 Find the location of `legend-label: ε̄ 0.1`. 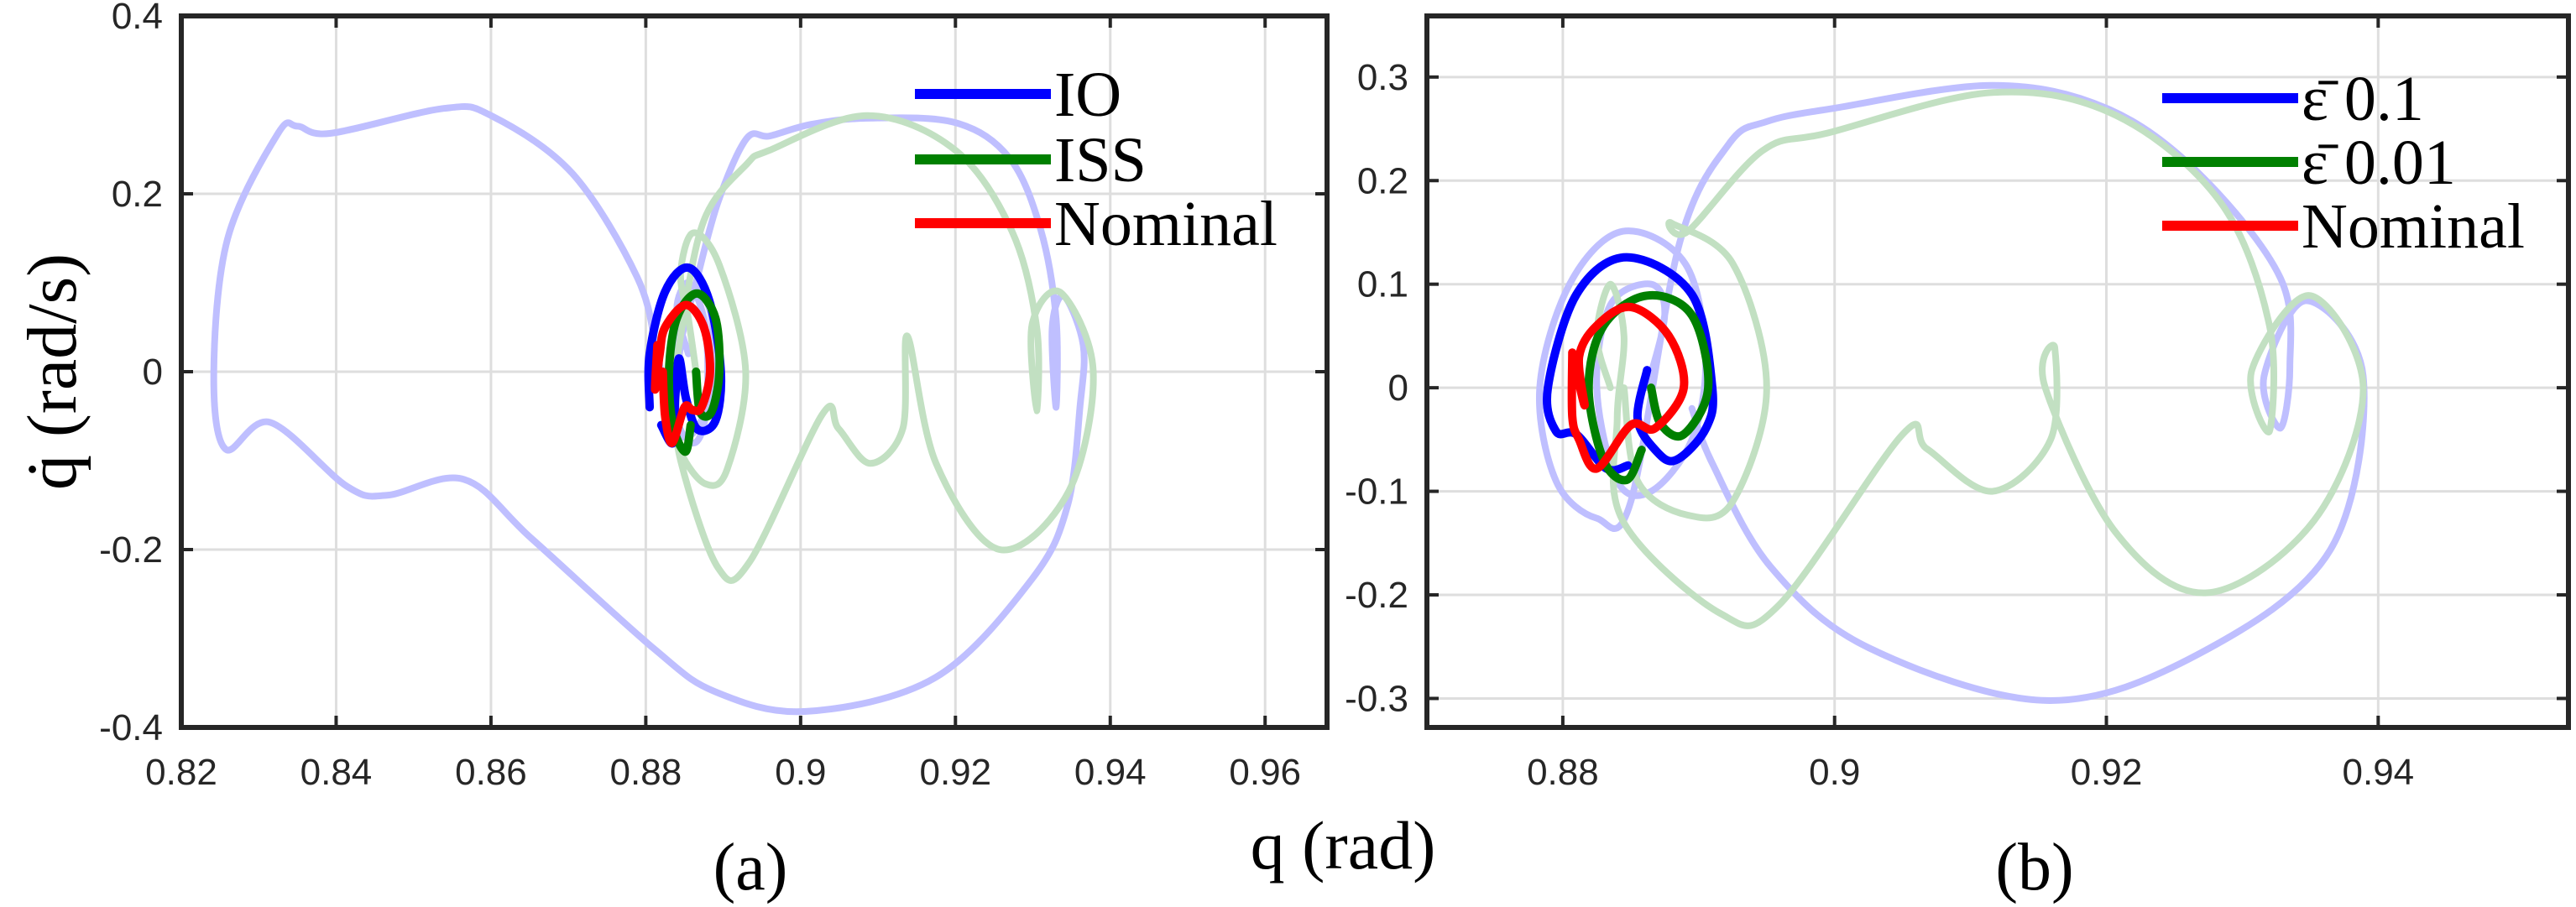

legend-label: ε̄ 0.1 is located at coordinates (2363, 99).